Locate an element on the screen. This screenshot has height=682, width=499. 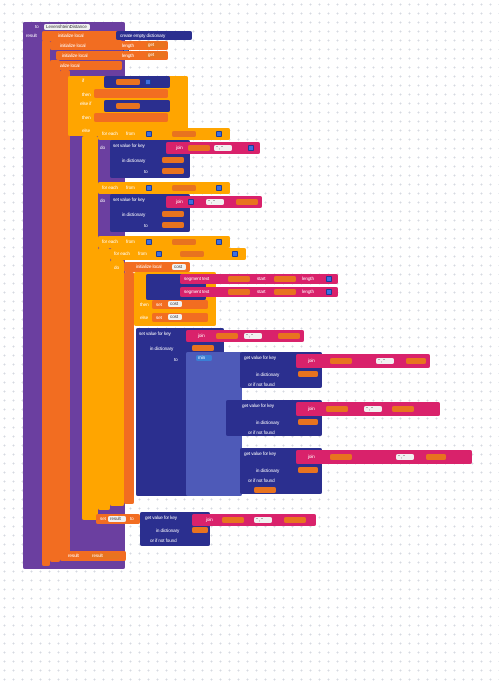
init-local-m: initialize local length get is located at coordinates (109, 45).